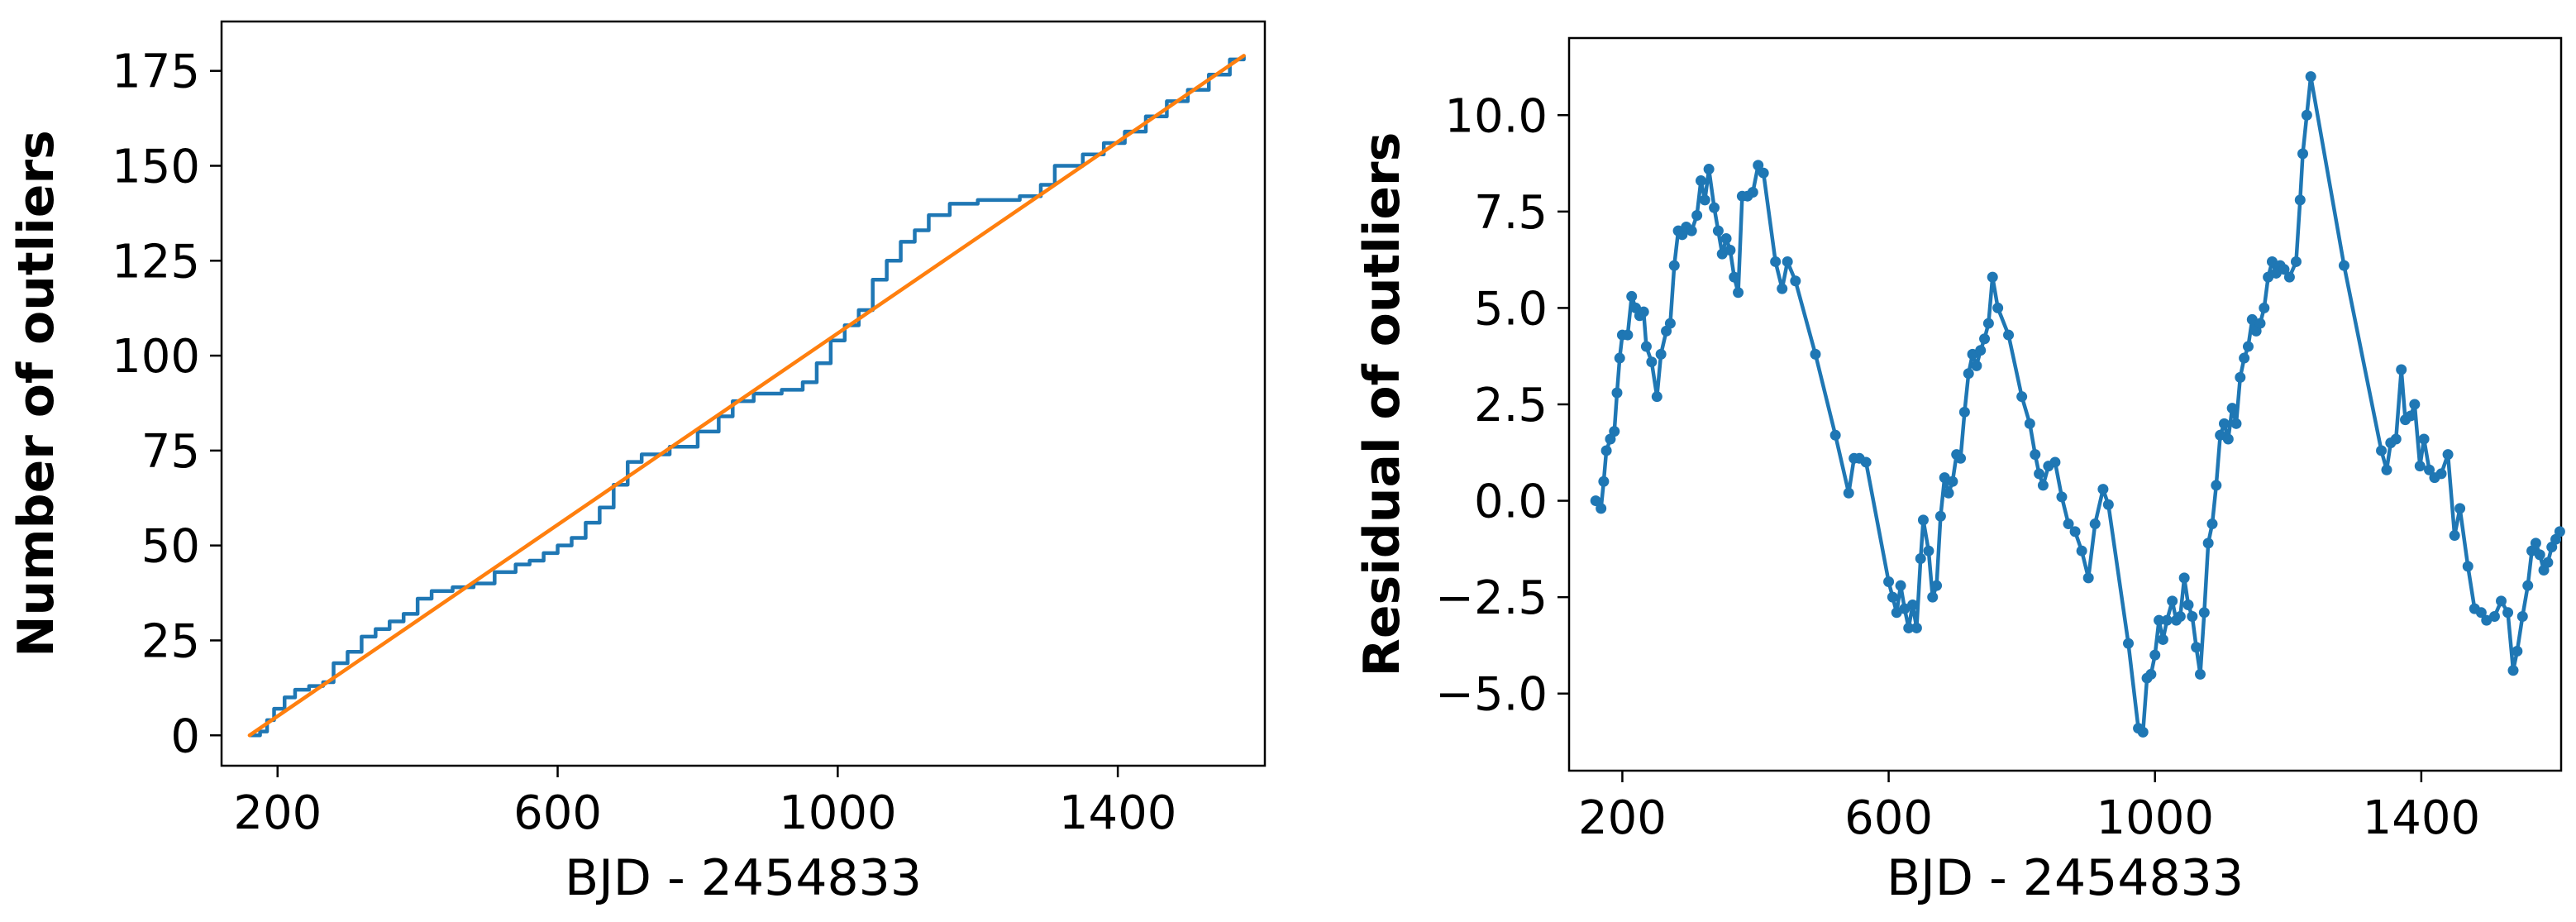 The height and width of the screenshot is (922, 2576). Describe the element at coordinates (1511, 405) in the screenshot. I see `y-tick-label: 2.5` at that location.